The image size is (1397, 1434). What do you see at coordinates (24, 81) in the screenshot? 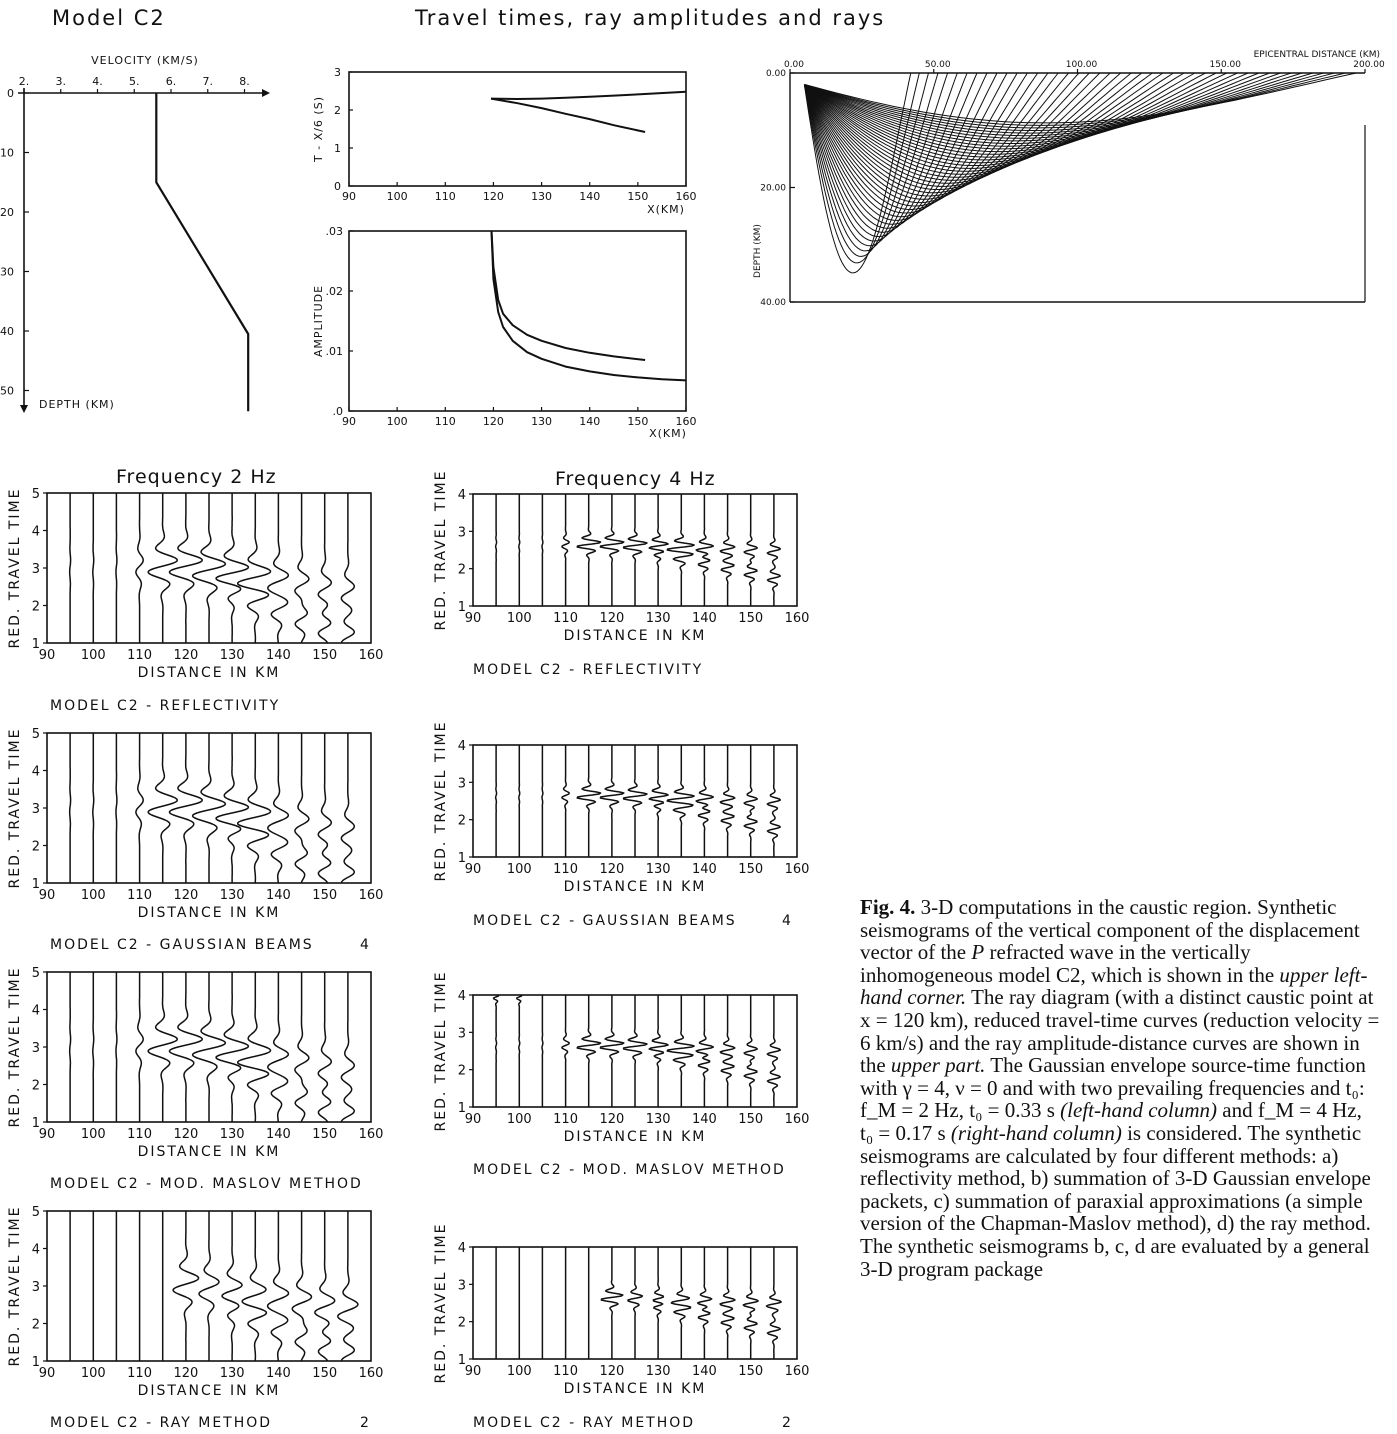
I see `velocity-tick-label: 2.` at bounding box center [24, 81].